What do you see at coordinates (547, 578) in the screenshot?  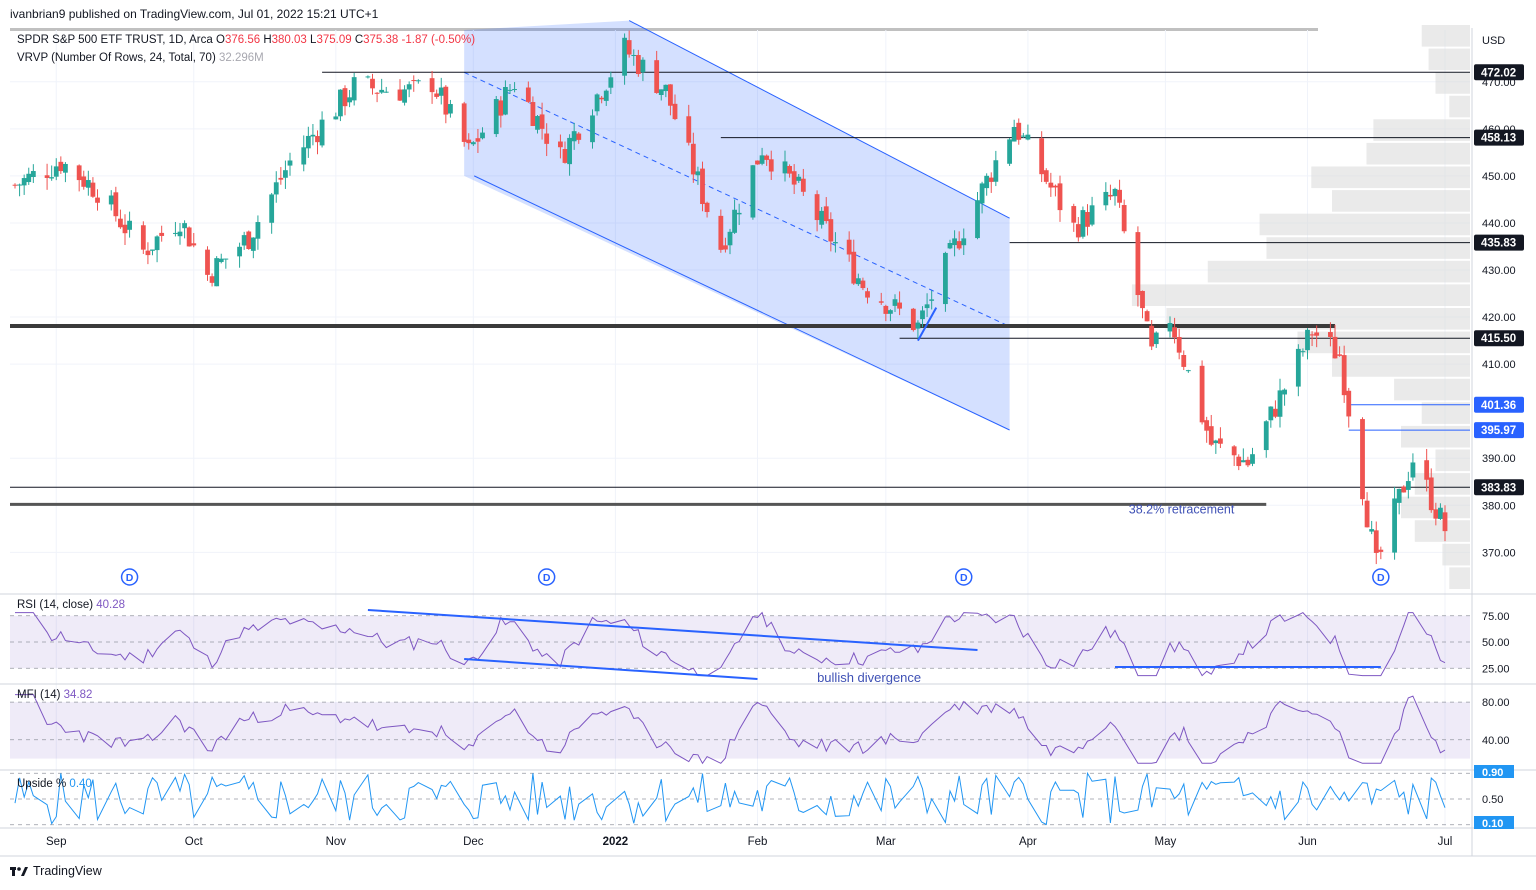 I see `dividend-marker-label: D` at bounding box center [547, 578].